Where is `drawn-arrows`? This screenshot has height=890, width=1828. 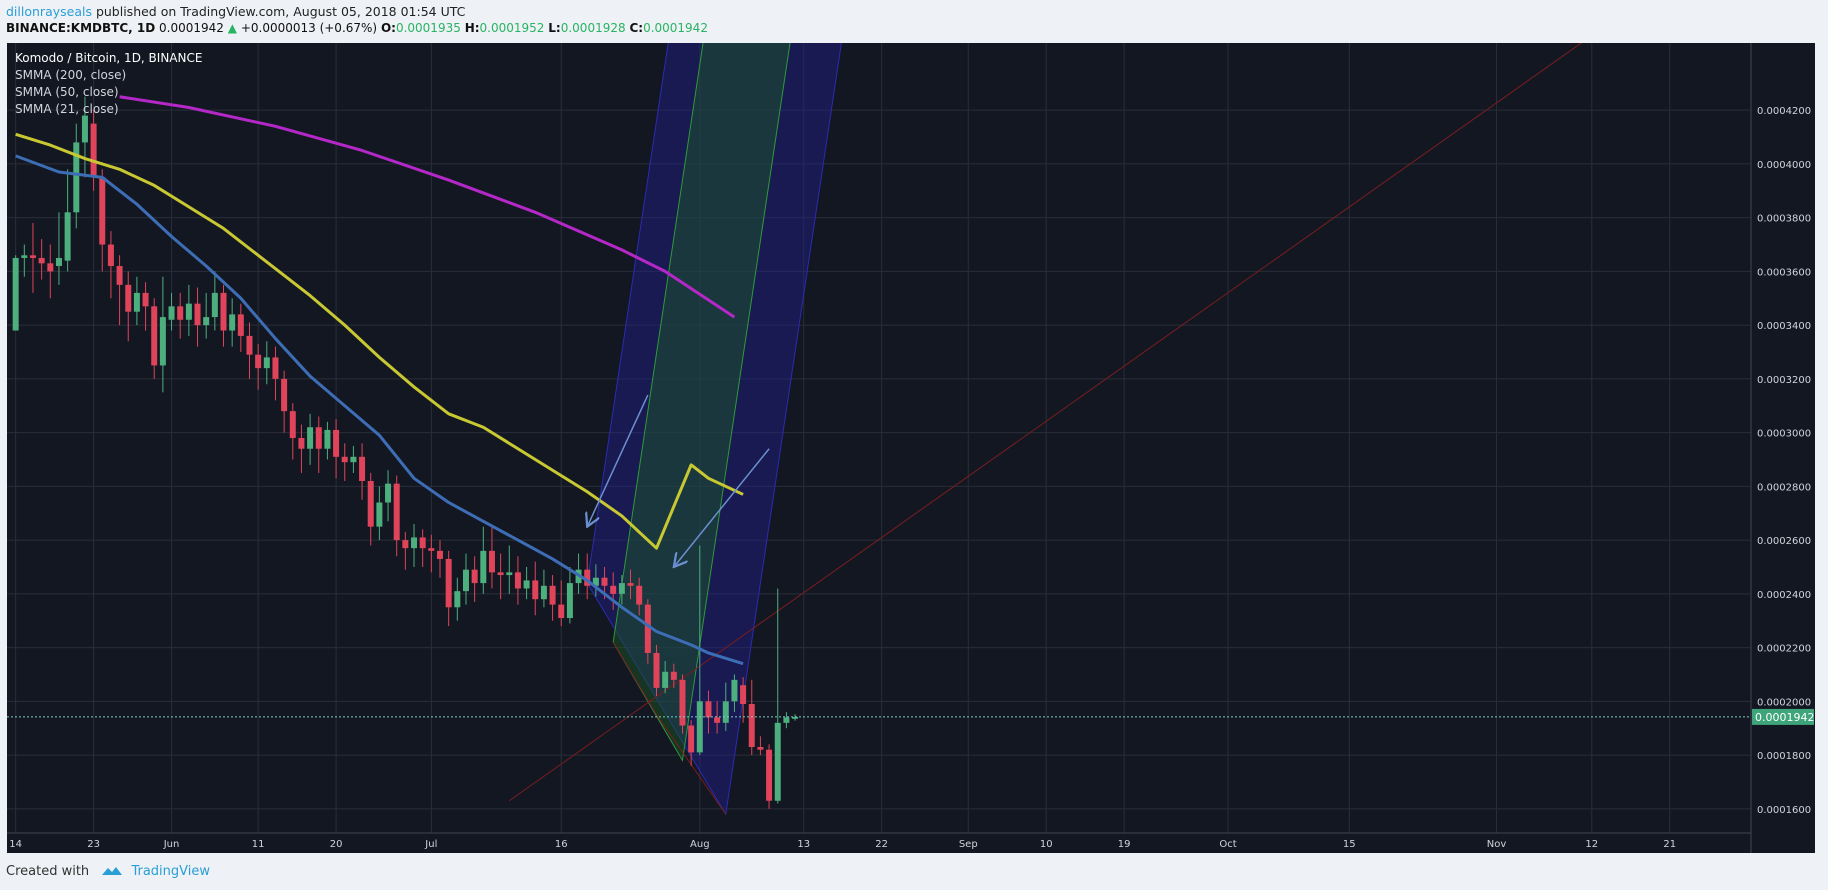
drawn-arrows is located at coordinates (678, 480).